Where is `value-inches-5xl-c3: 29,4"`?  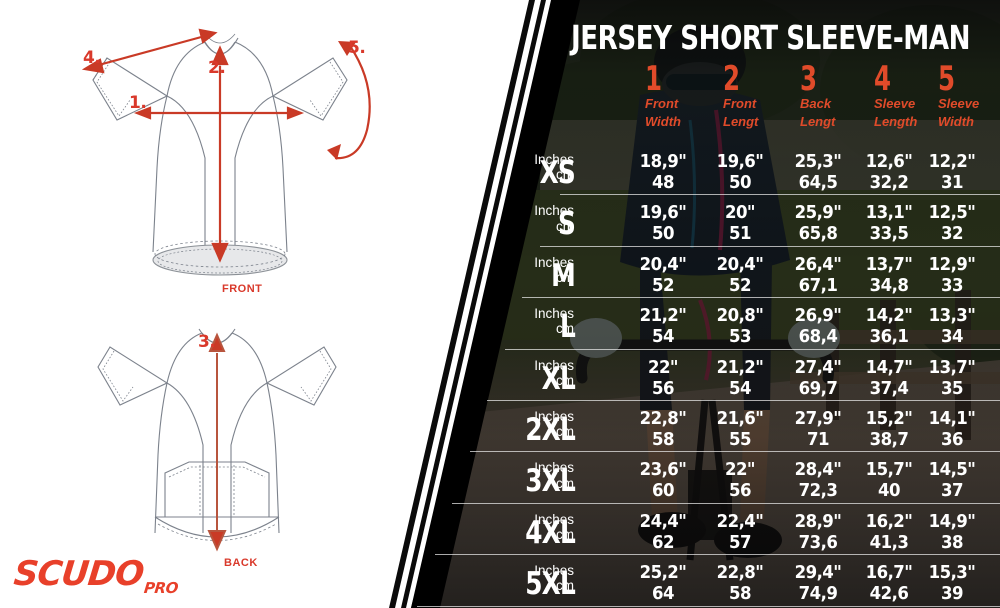
value-inches-5xl-c3: 29,4" is located at coordinates (818, 573).